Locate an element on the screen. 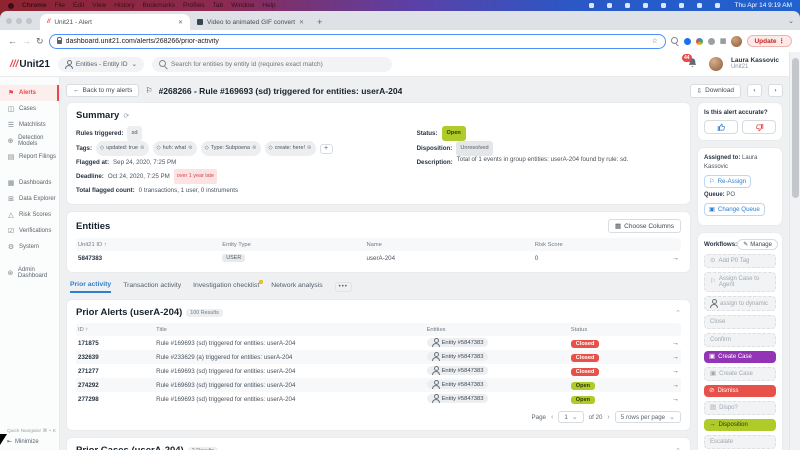 This screenshot has width=800, height=450. menubar-clock: Thu Apr 14 9:19 AM is located at coordinates (763, 5).